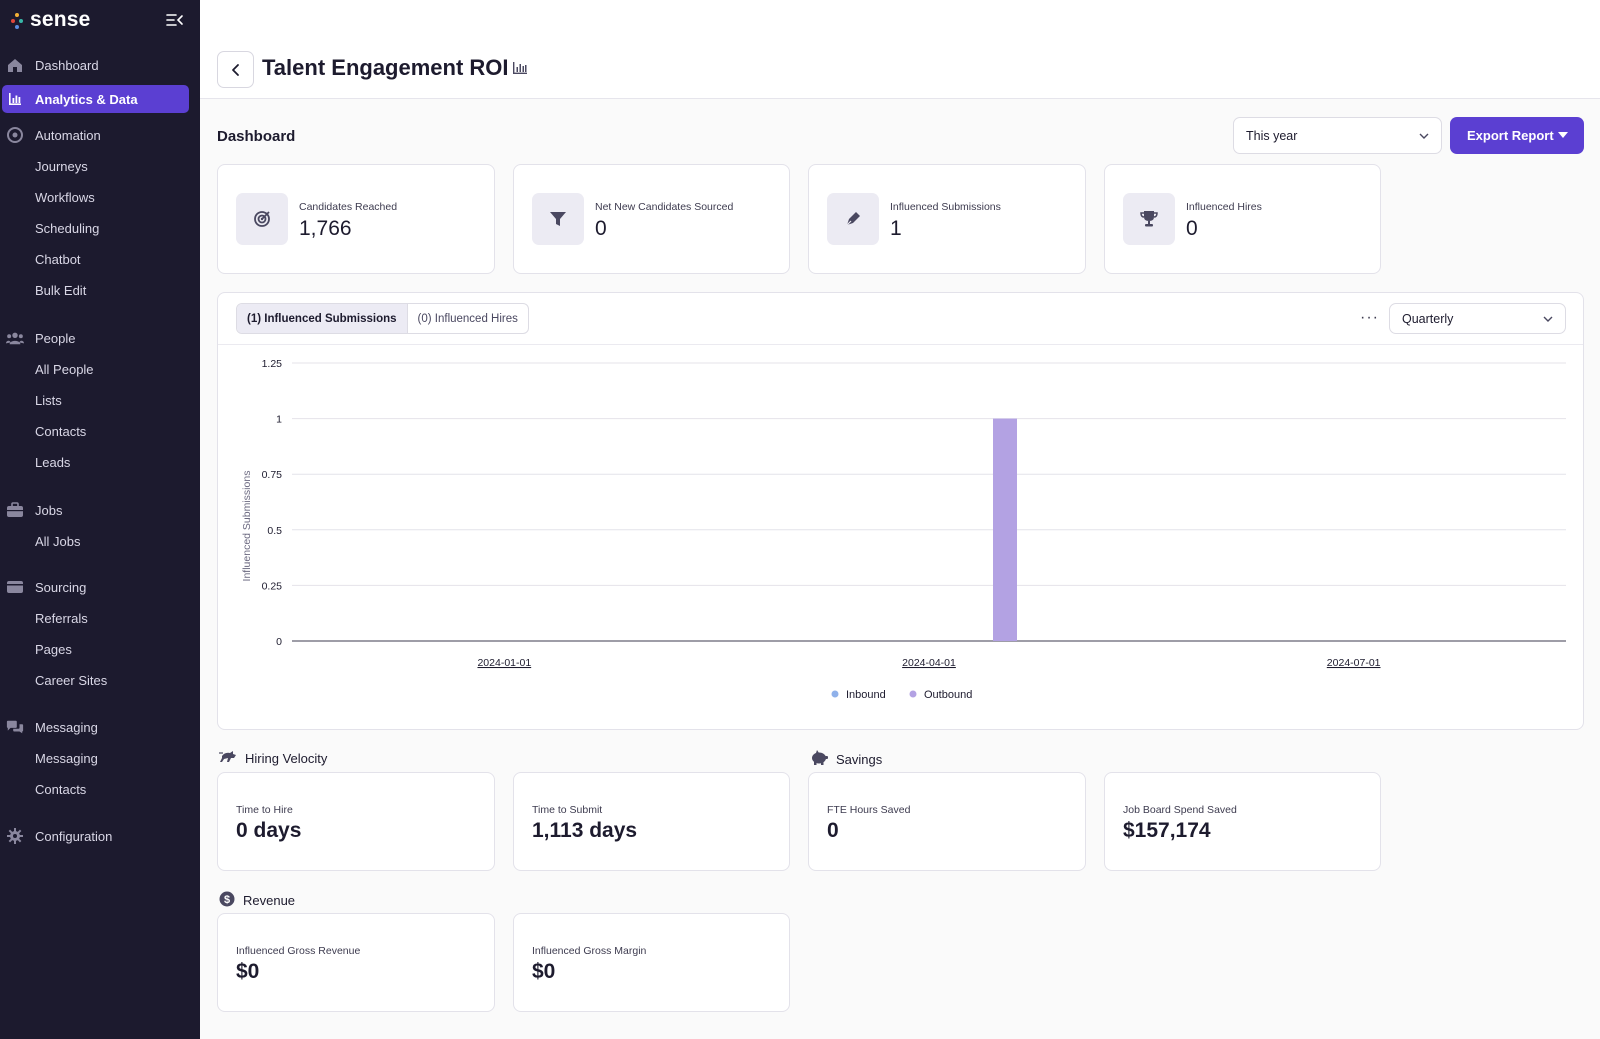 The width and height of the screenshot is (1600, 1039). I want to click on sidebar-item-analytics: Analytics & Data, so click(95, 99).